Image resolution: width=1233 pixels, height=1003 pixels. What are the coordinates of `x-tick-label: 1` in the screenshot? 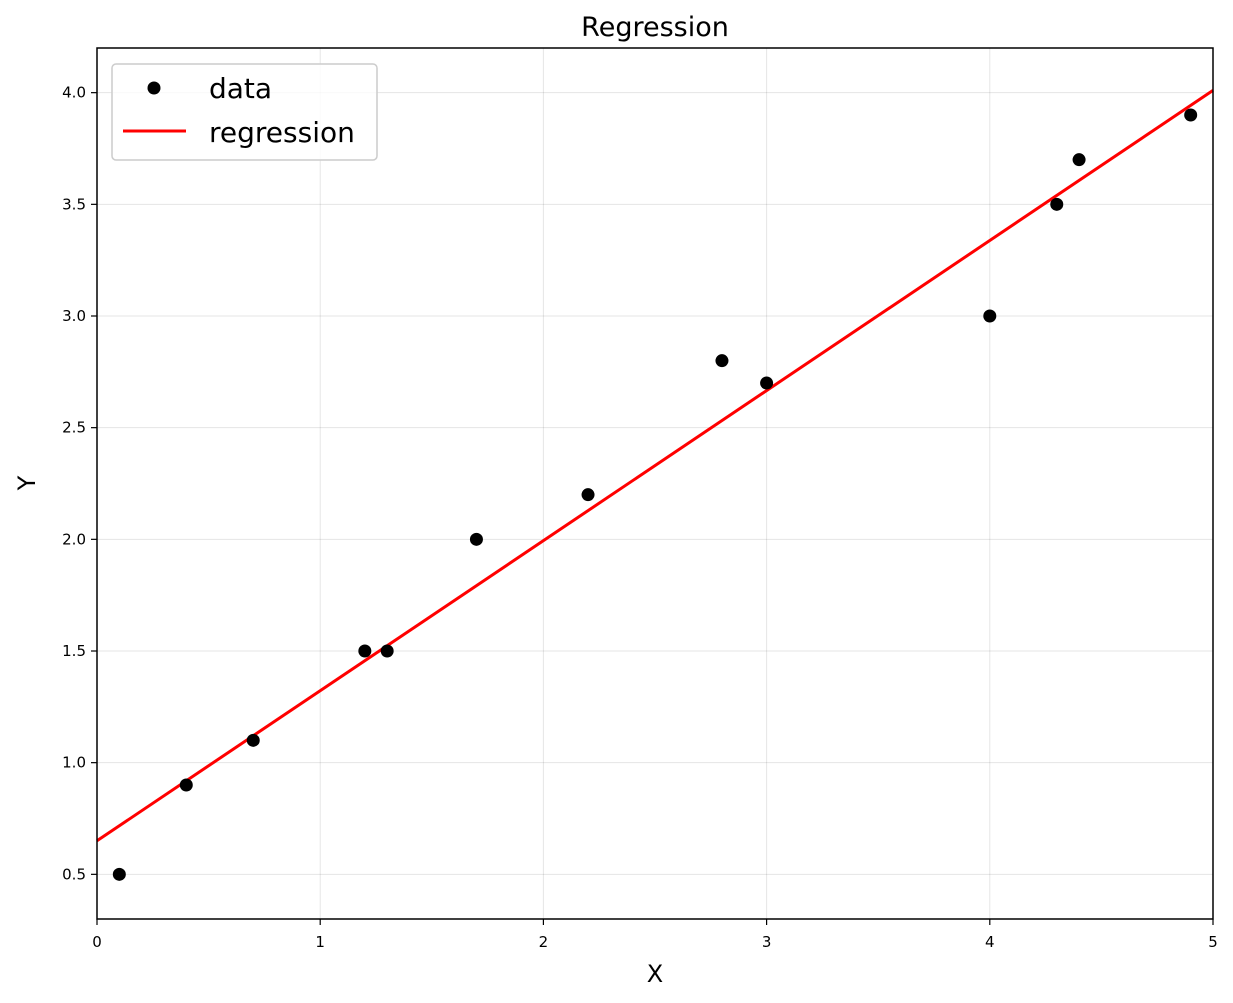 It's located at (320, 942).